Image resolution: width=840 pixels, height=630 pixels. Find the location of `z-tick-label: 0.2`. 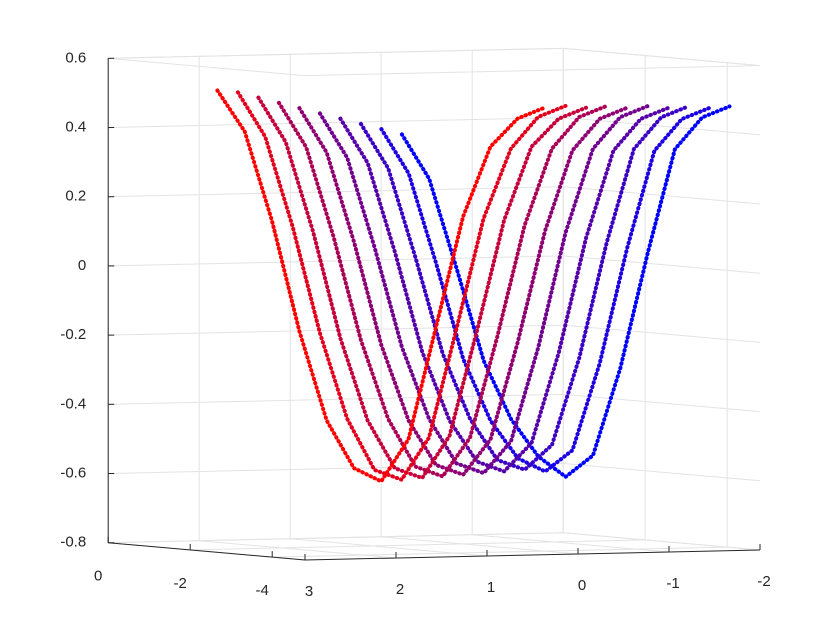

z-tick-label: 0.2 is located at coordinates (75, 196).